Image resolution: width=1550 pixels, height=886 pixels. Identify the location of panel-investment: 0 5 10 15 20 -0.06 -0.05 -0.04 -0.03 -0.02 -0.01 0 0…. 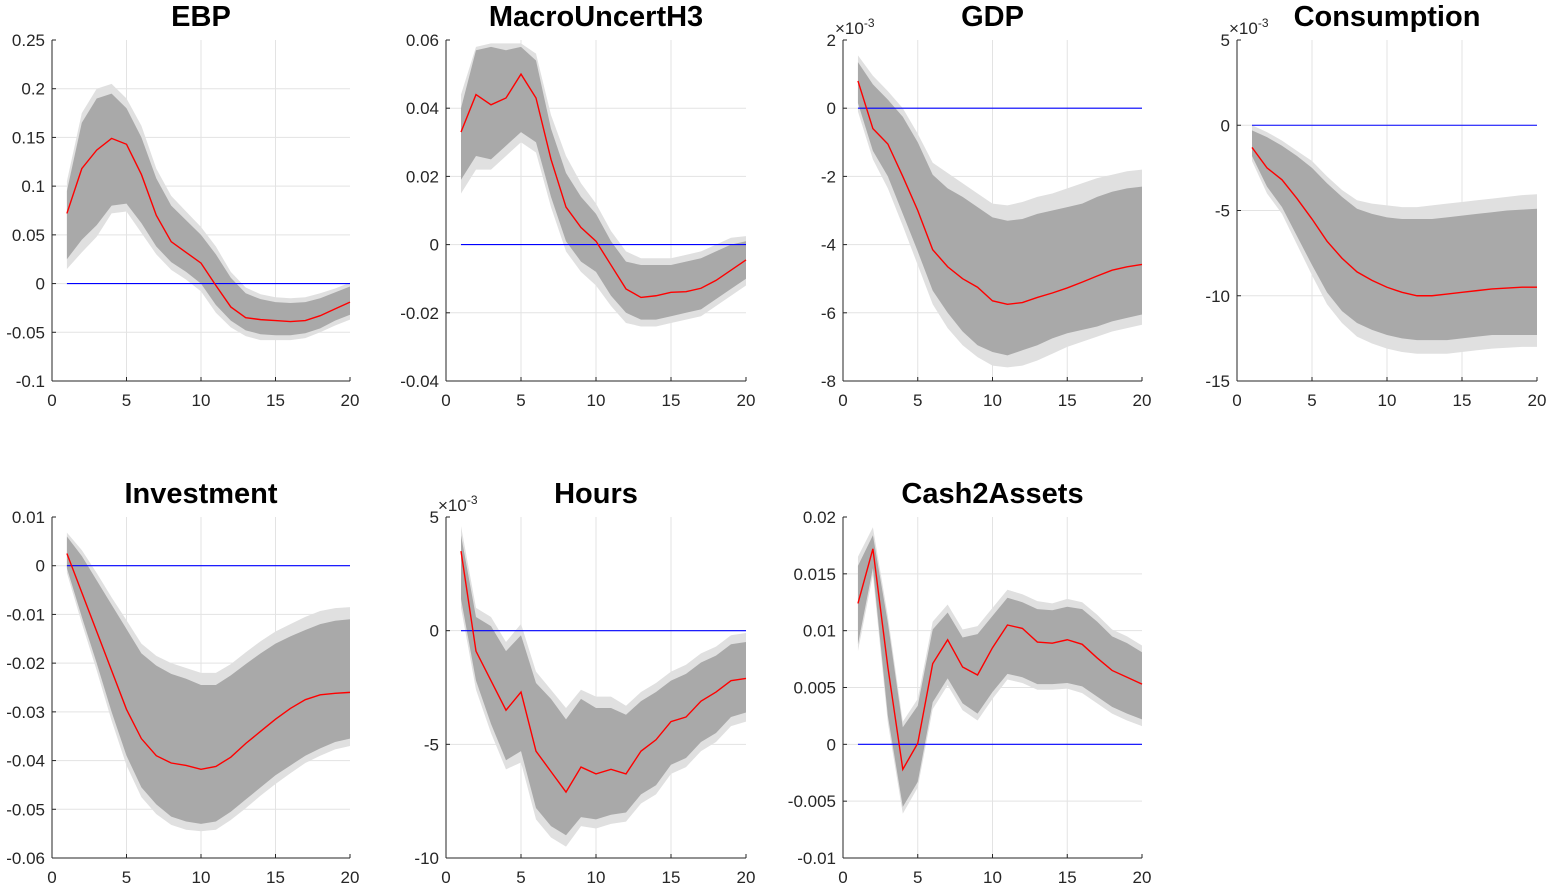
(182, 682).